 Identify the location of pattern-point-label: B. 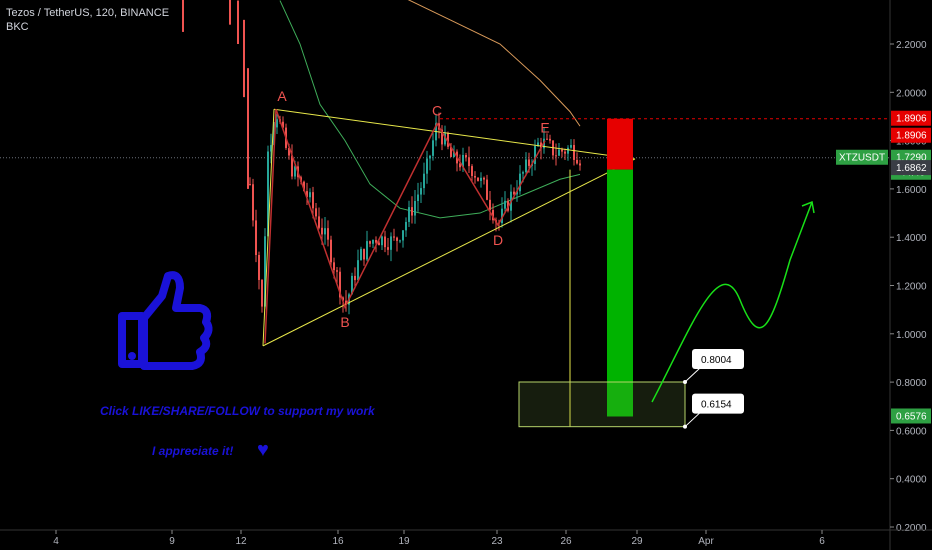
(344, 322).